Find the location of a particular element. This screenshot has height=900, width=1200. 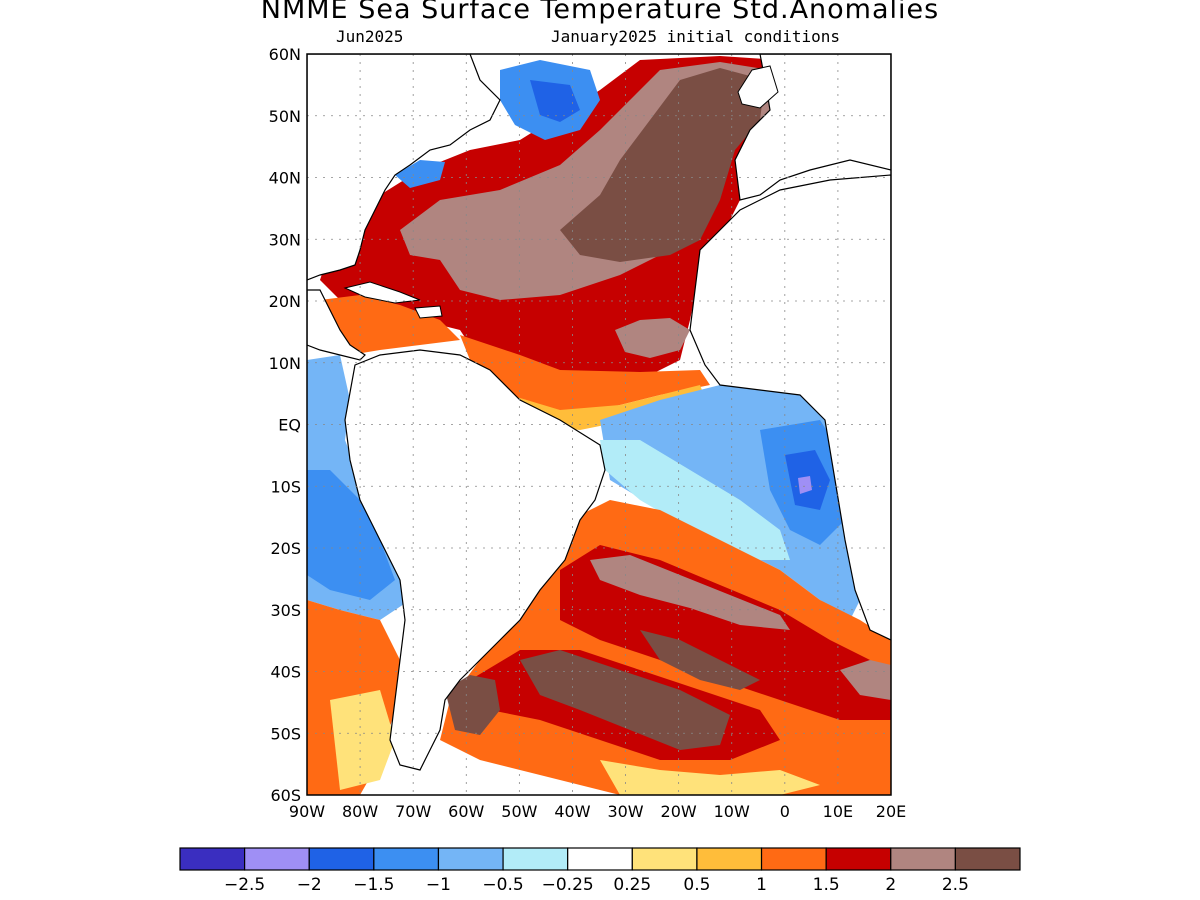

lon-label: 70W is located at coordinates (413, 811).